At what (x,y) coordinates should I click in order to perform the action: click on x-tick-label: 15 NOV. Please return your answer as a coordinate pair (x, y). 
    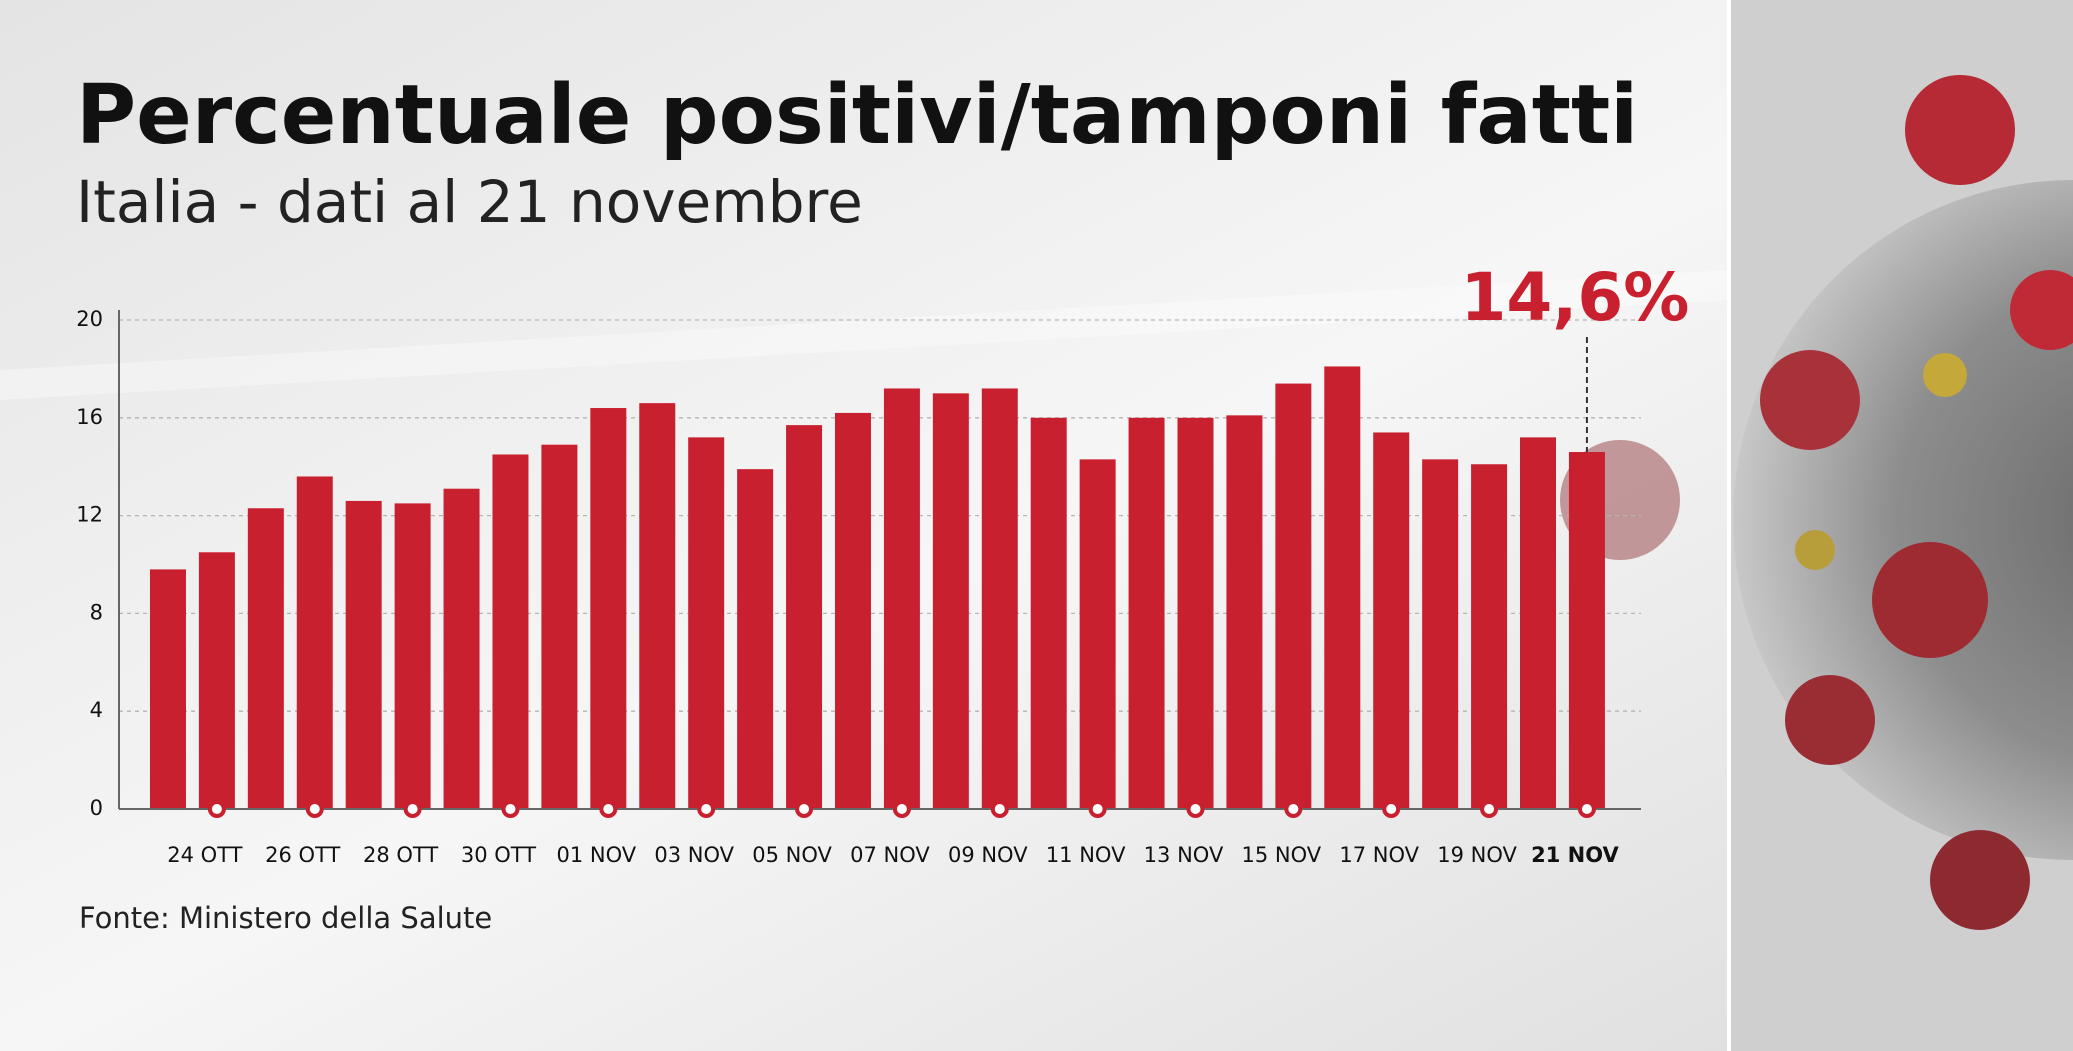
    Looking at the image, I should click on (1282, 855).